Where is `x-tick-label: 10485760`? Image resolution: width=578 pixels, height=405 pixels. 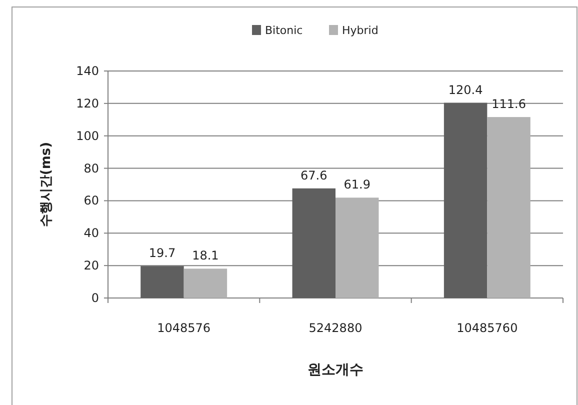 x-tick-label: 10485760 is located at coordinates (487, 328).